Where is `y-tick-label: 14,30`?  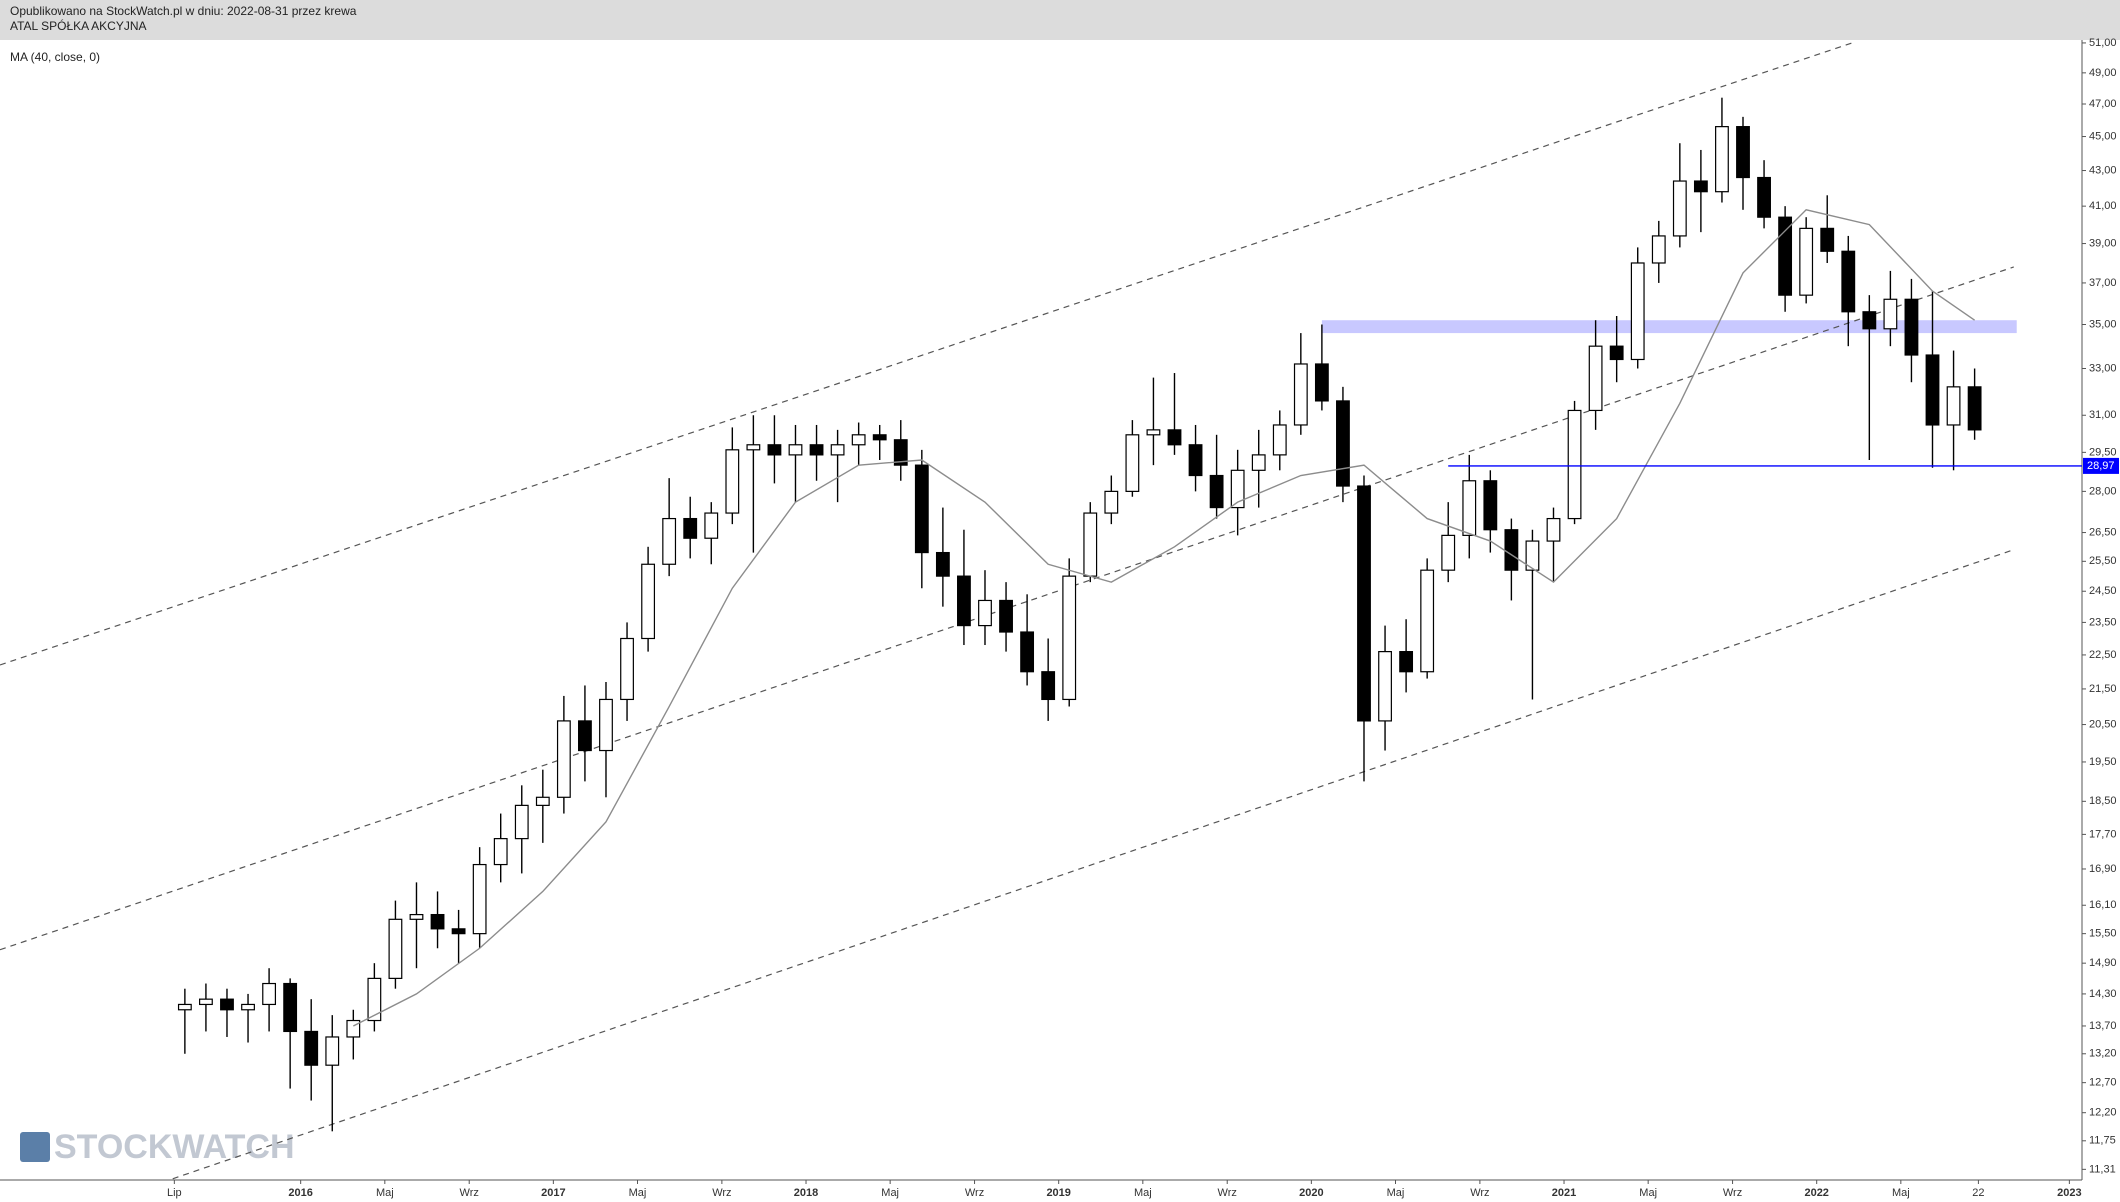
y-tick-label: 14,30 is located at coordinates (2103, 994).